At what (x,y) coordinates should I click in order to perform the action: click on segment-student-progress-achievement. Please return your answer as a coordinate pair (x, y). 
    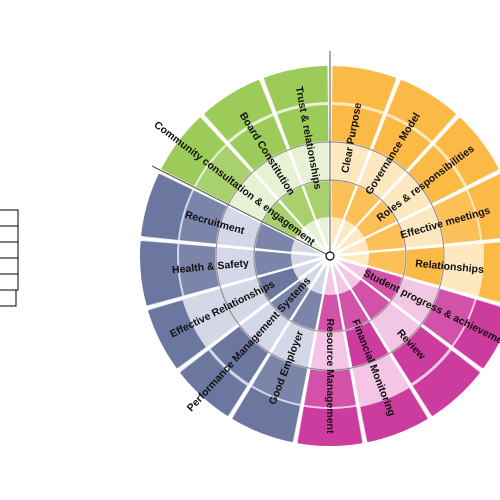
    Looking at the image, I should click on (414, 313).